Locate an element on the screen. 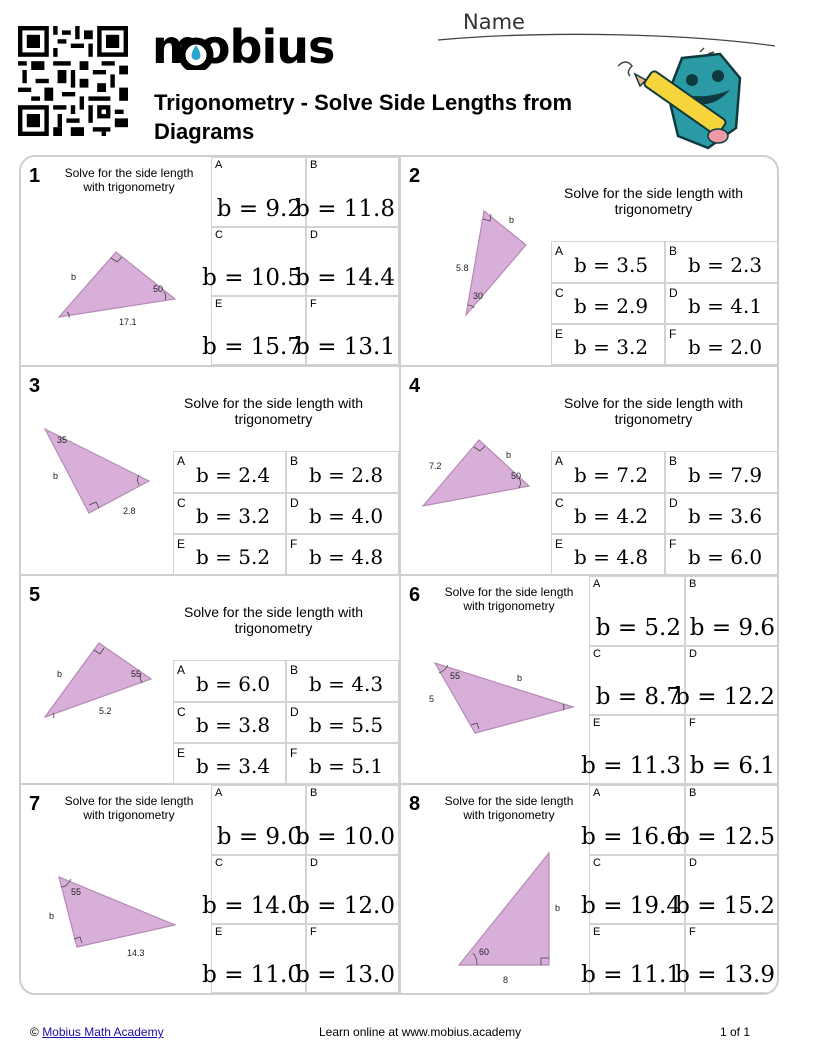 This screenshot has width=815, height=1050. problem-number: 4 is located at coordinates (415, 386).